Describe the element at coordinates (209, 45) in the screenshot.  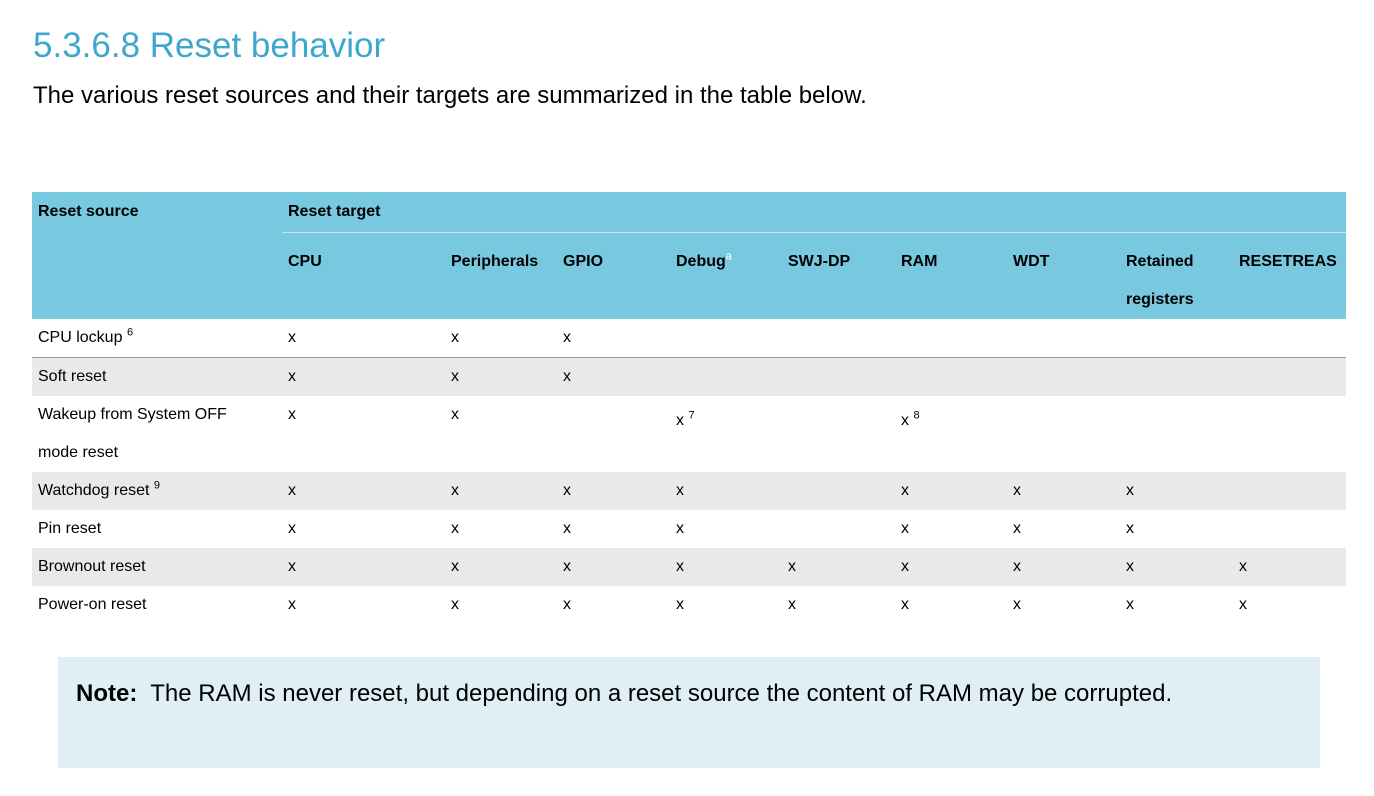
I see `section-heading: 5.3.6.8 Reset behavior` at that location.